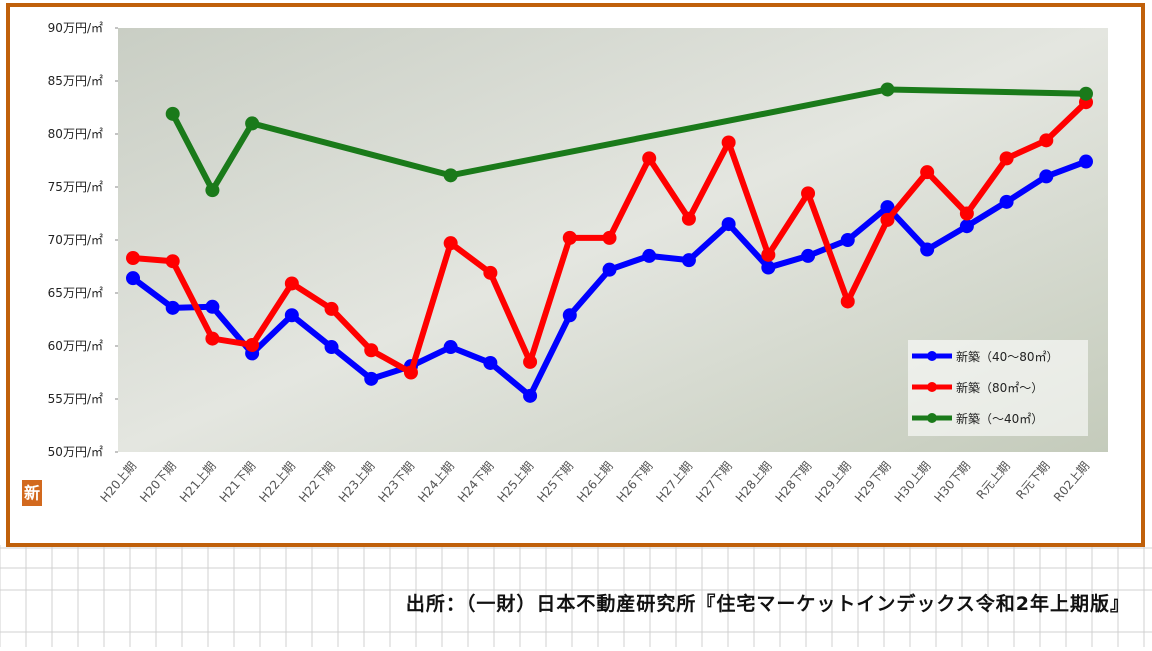  Describe the element at coordinates (75, 81) in the screenshot. I see `y-tick-label: 85万円/㎡` at that location.